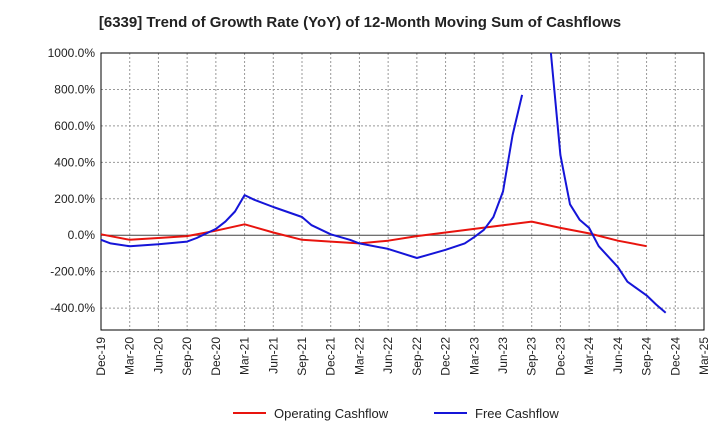 The height and width of the screenshot is (440, 720). I want to click on x-tick-label: Sep-21, so click(302, 356).